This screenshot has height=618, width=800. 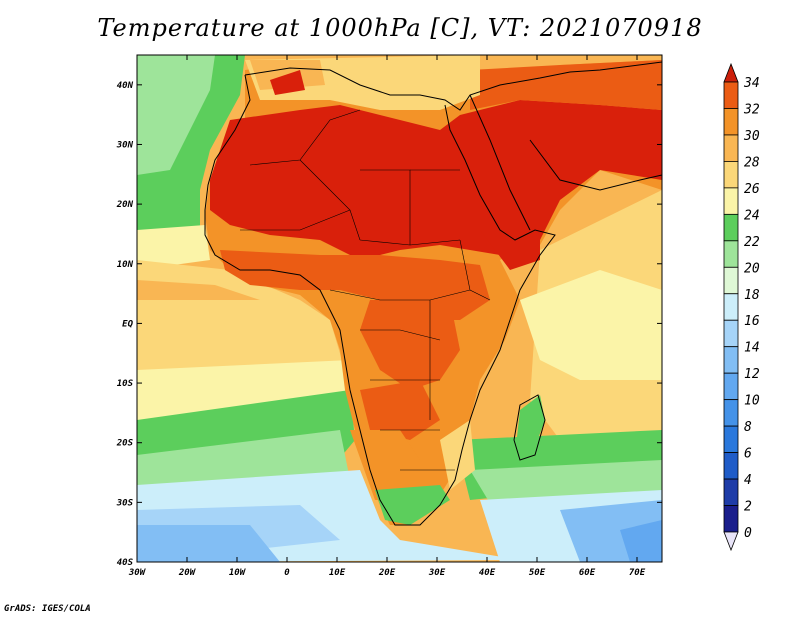 What do you see at coordinates (752, 401) in the screenshot?
I see `colorbar-label: 10` at bounding box center [752, 401].